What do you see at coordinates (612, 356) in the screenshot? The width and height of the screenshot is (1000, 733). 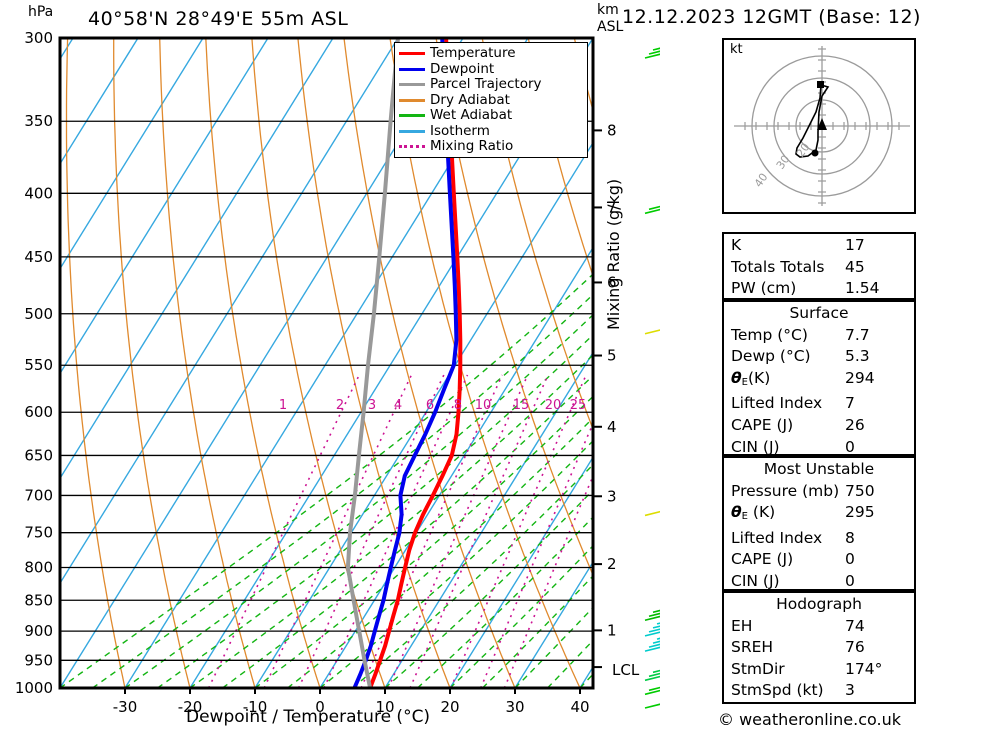 I see `height-tick-label: 5` at bounding box center [612, 356].